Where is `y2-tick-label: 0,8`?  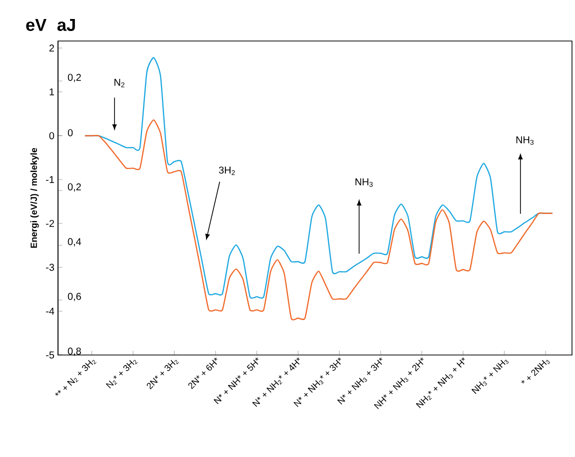 y2-tick-label: 0,8 is located at coordinates (74, 352).